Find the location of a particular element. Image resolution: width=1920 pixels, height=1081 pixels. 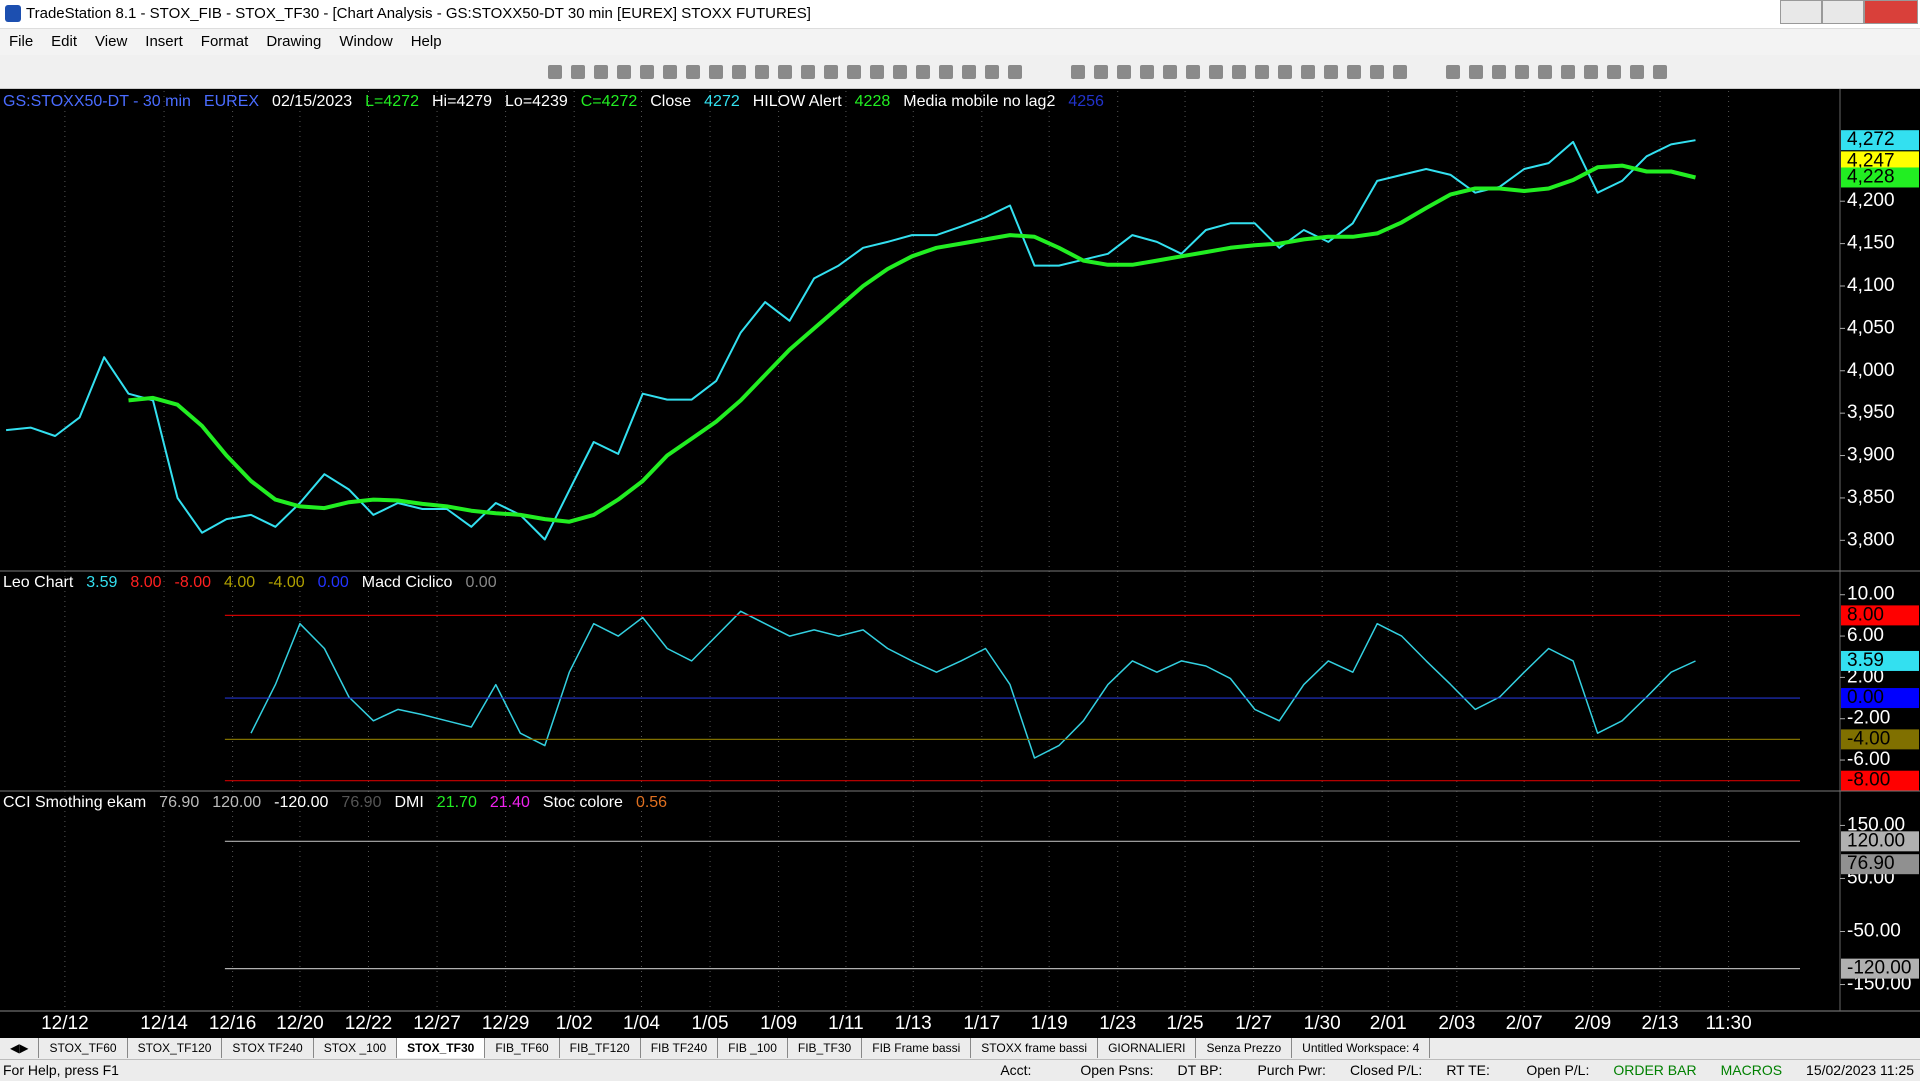

last-value-label: 76.90 is located at coordinates (1871, 863).